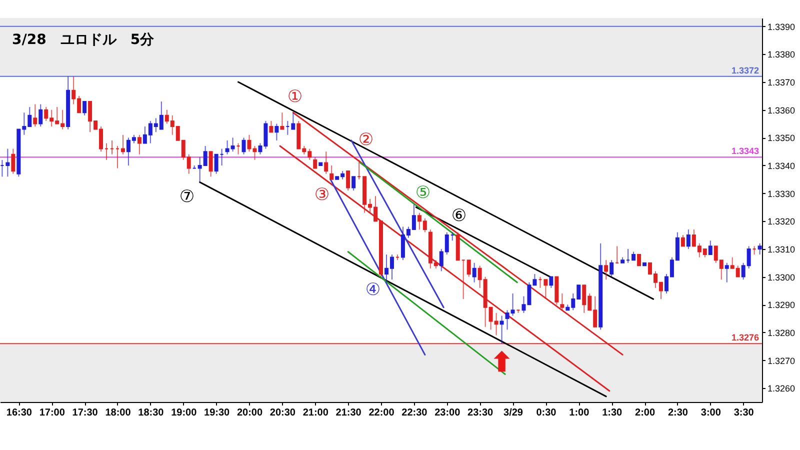  What do you see at coordinates (447, 413) in the screenshot?
I see `x-tick-label: 23:00` at bounding box center [447, 413].